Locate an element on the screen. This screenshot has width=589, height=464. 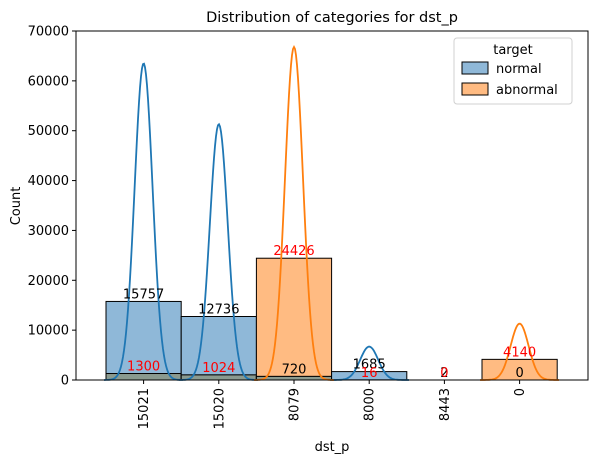
legend-swatch-abnormal is located at coordinates (475, 89).